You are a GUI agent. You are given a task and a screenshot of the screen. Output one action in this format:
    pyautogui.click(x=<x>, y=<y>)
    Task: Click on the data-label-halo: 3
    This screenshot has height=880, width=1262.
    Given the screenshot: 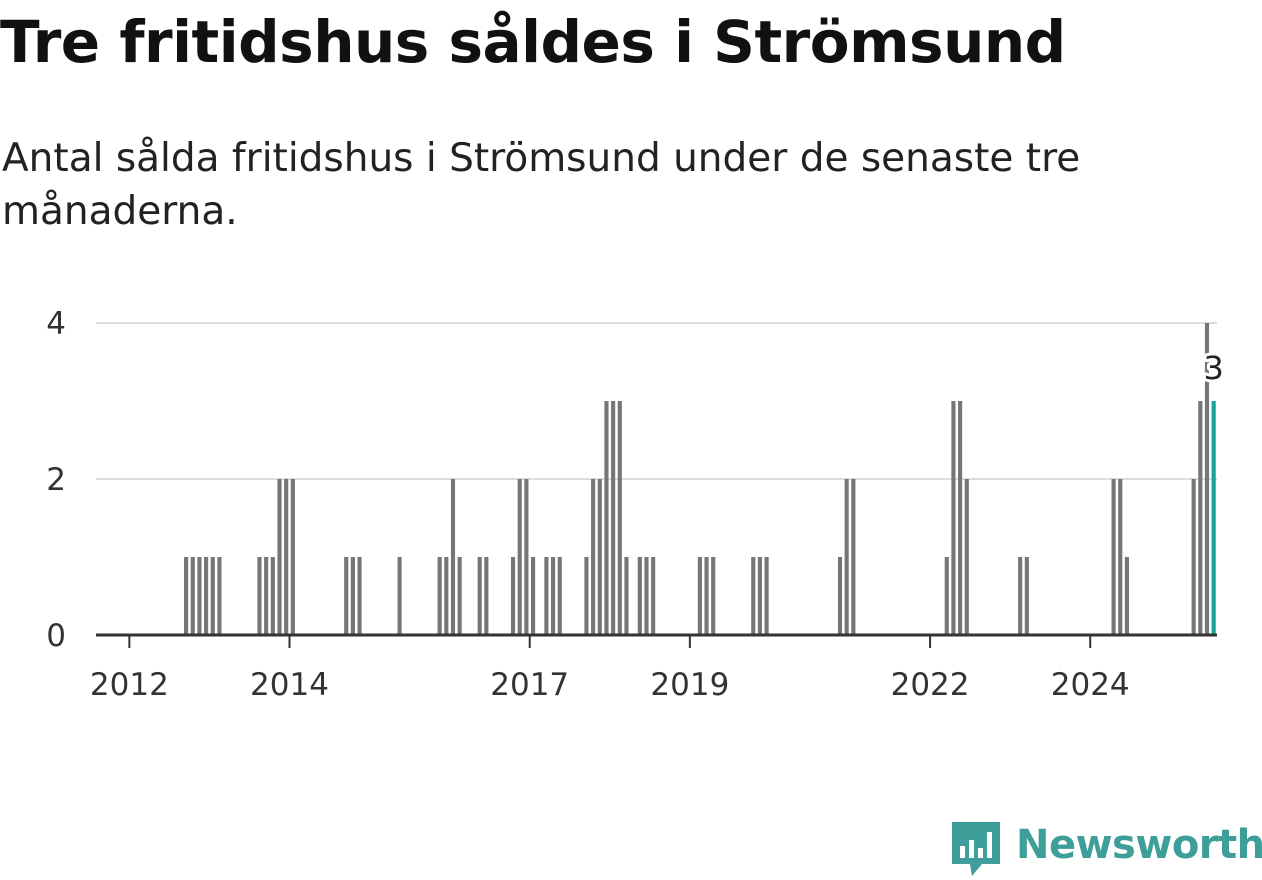 What is the action you would take?
    pyautogui.click(x=1213, y=368)
    